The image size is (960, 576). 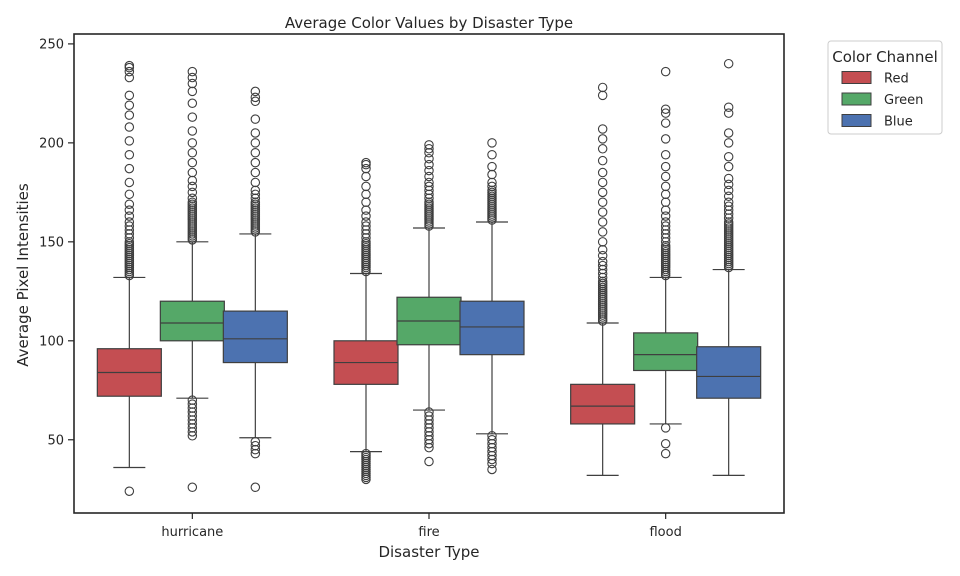 What do you see at coordinates (428, 532) in the screenshot?
I see `x-tick-label-fire: fire` at bounding box center [428, 532].